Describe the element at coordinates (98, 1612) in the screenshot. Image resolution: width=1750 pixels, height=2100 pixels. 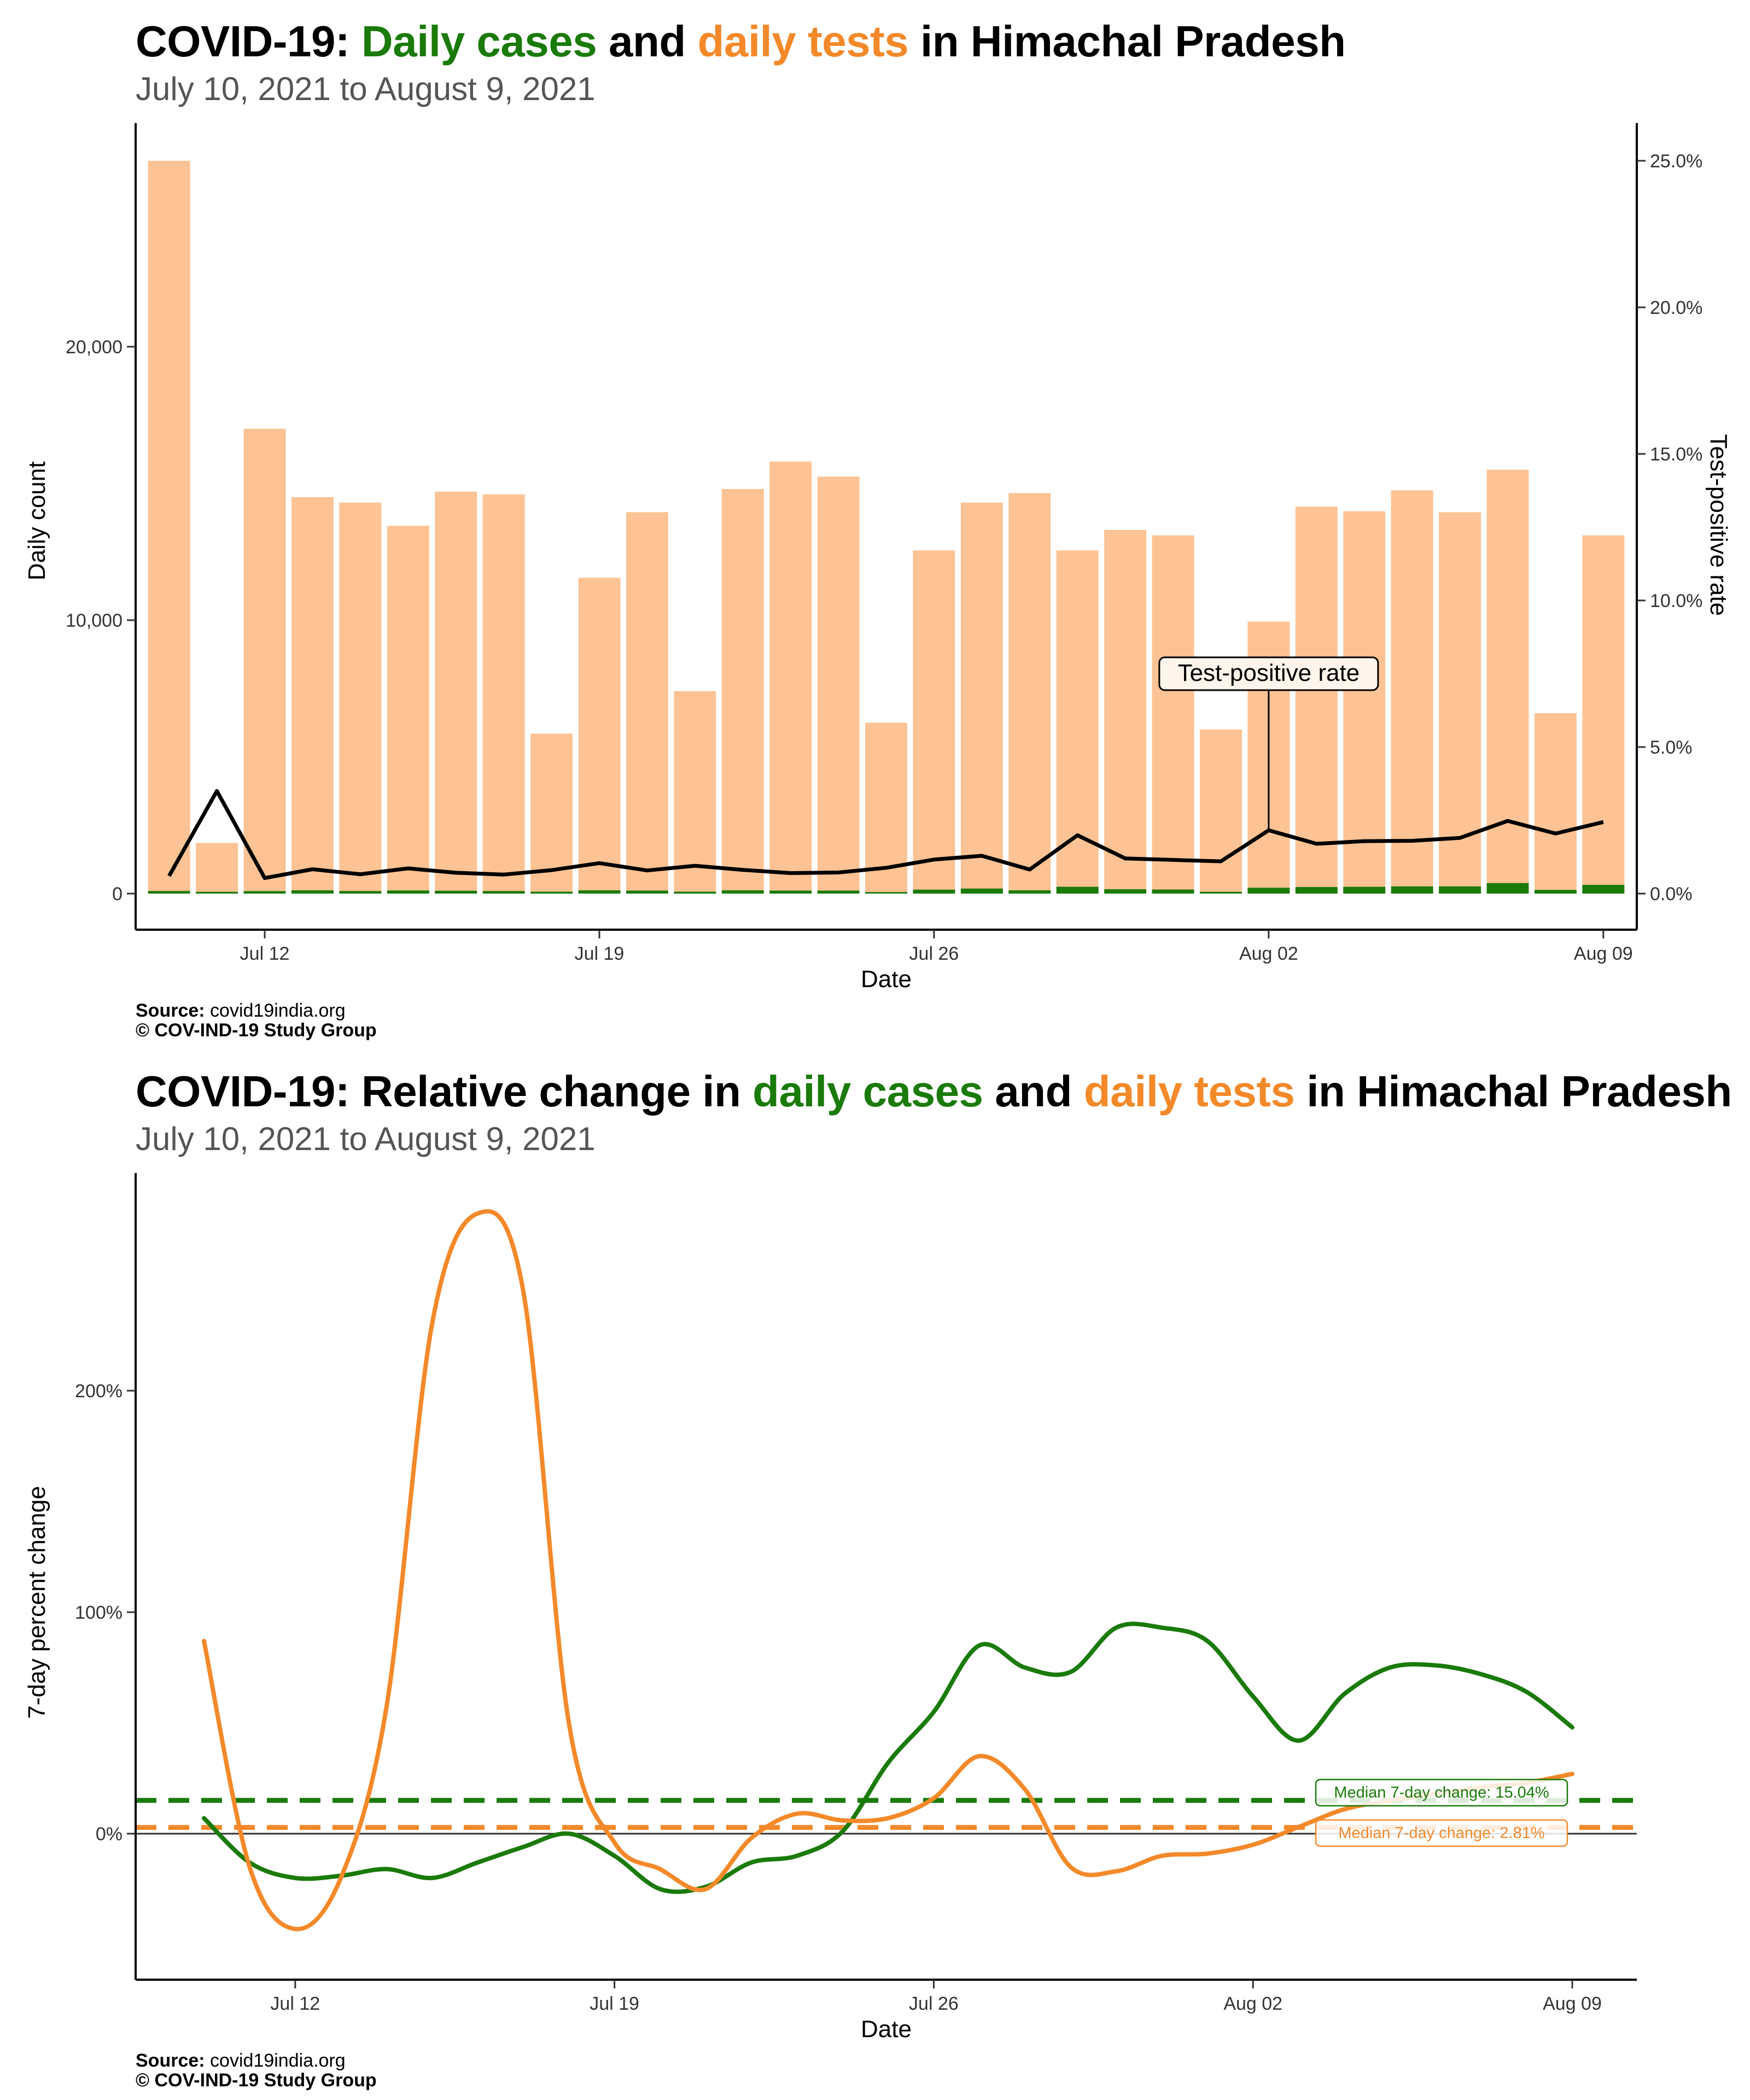
I see `y-tick-label: 100%` at that location.